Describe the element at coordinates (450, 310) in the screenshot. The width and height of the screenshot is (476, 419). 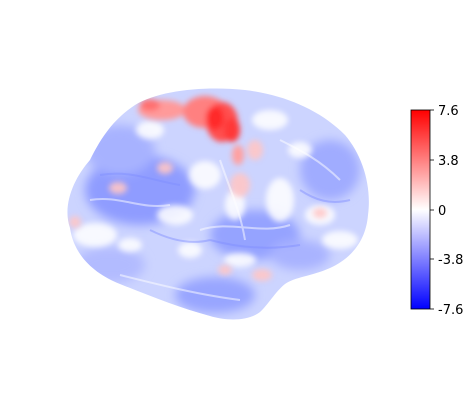
I see `colorbar-tick-label: -7.6` at that location.